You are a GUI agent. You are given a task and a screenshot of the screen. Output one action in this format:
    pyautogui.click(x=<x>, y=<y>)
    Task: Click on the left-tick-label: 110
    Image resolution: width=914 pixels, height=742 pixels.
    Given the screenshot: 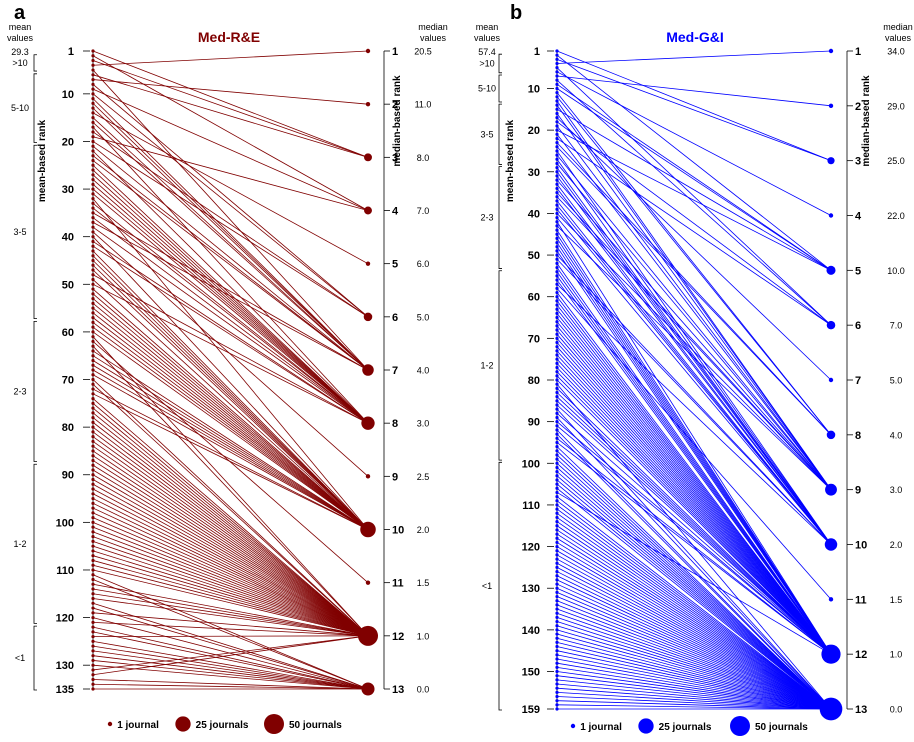 What is the action you would take?
    pyautogui.click(x=531, y=506)
    